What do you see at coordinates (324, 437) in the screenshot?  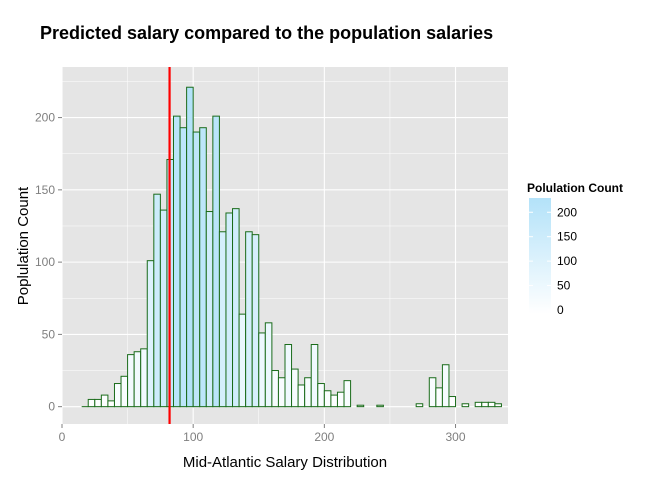 I see `x-tick-label: 200` at bounding box center [324, 437].